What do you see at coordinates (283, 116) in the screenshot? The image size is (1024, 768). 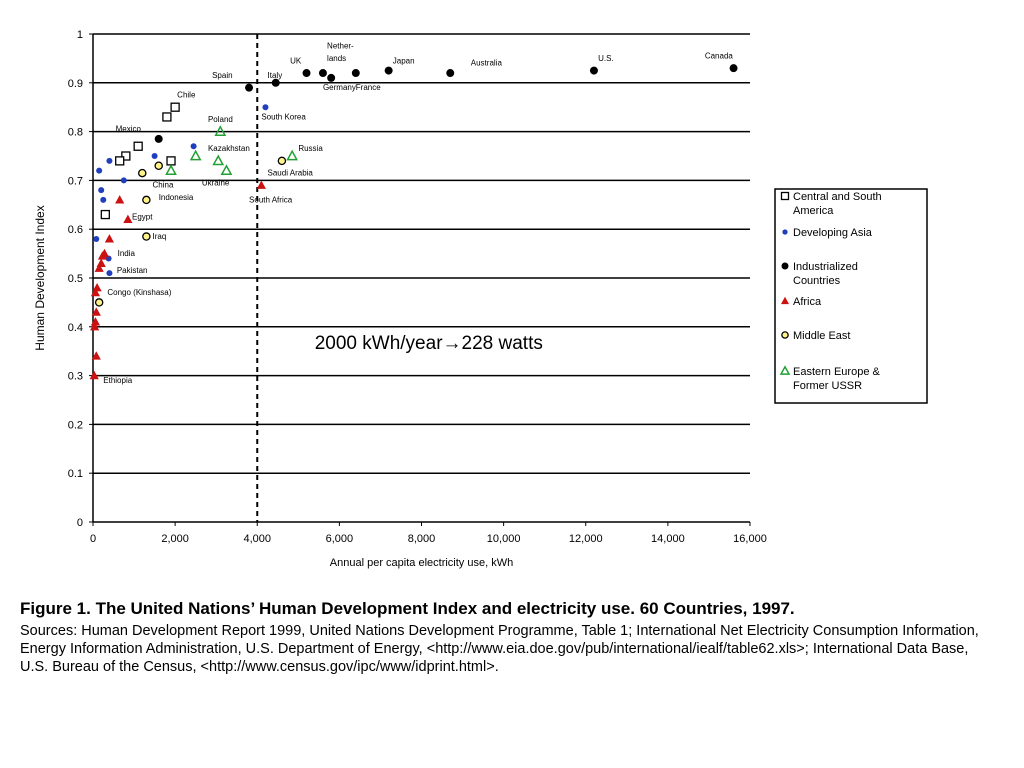 I see `point-label: South Korea` at bounding box center [283, 116].